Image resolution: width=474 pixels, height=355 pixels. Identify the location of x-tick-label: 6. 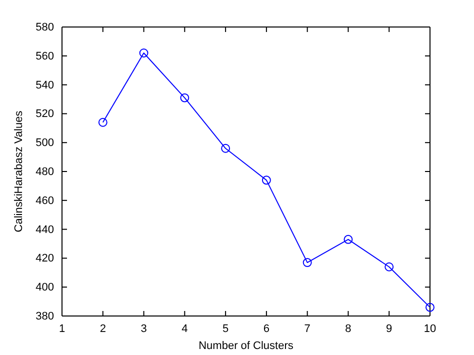
(266, 328).